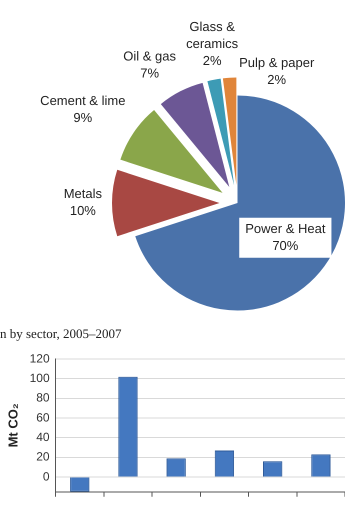 The image size is (345, 505). Describe the element at coordinates (83, 210) in the screenshot. I see `data-label: 10%` at that location.